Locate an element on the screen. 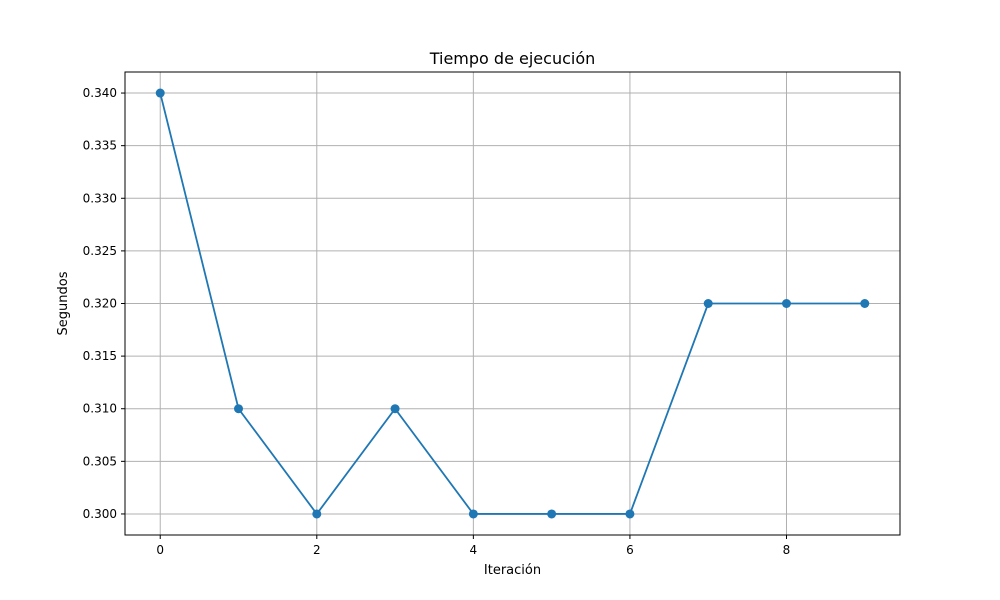  y-tick-label: 0.305 is located at coordinates (100, 461).